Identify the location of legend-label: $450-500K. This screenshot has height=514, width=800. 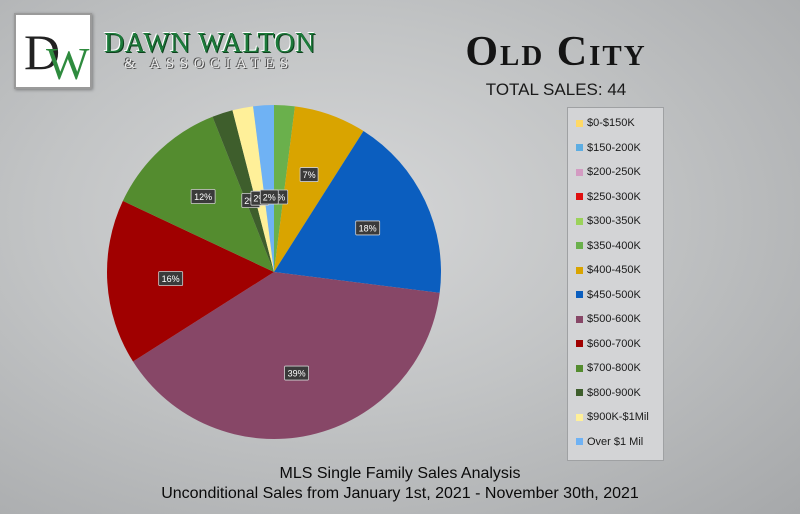
(614, 294).